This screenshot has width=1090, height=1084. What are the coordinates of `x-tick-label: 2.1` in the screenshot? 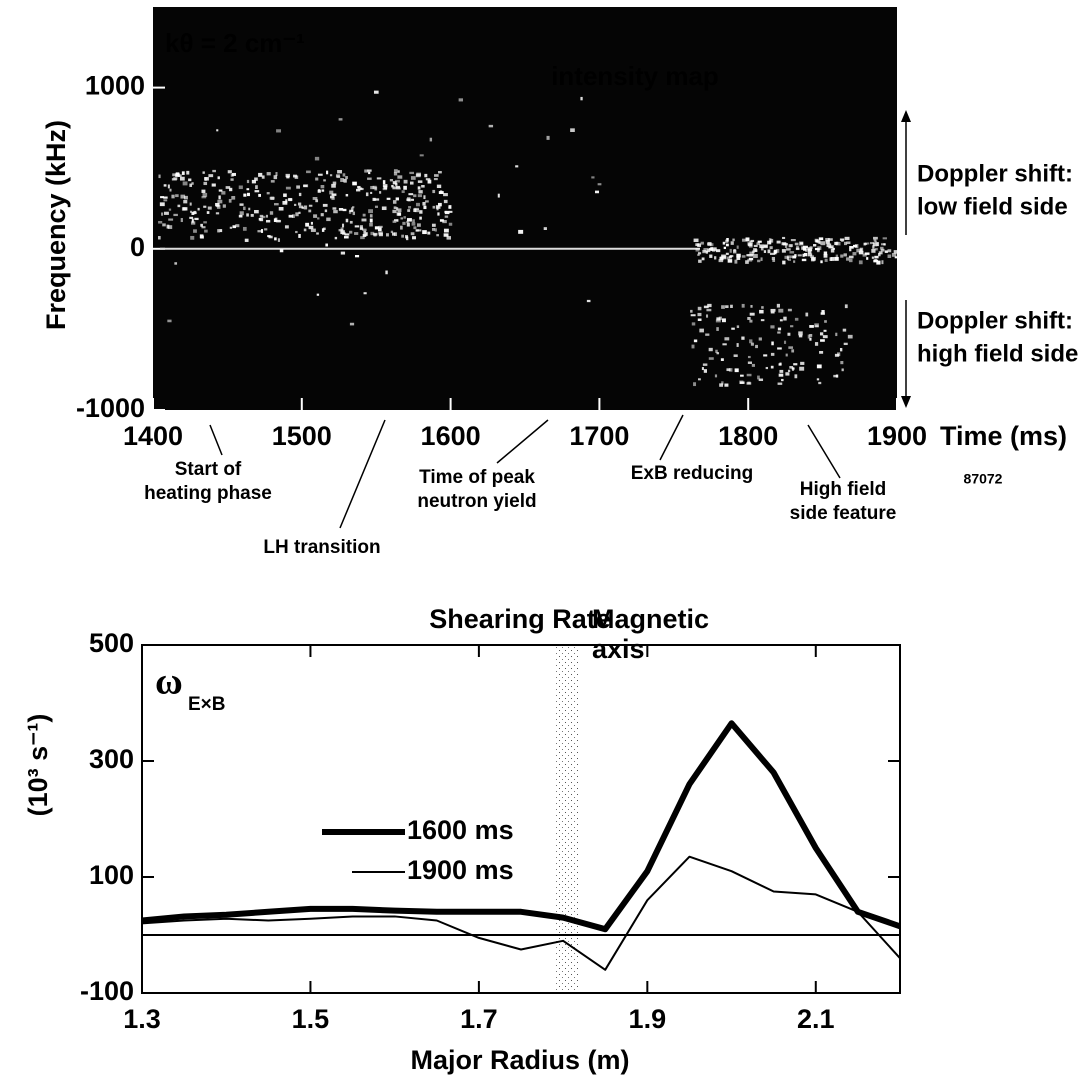 It's located at (816, 1019).